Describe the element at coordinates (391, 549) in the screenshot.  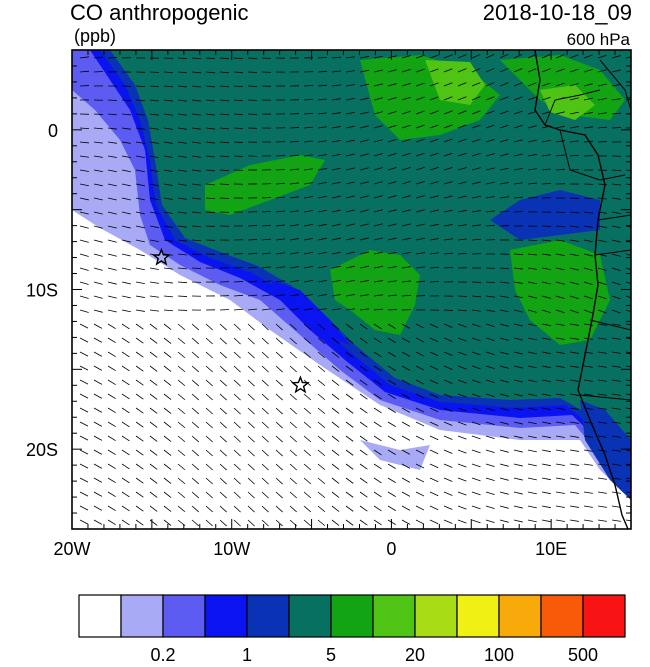
I see `x-tick-label: 0` at that location.